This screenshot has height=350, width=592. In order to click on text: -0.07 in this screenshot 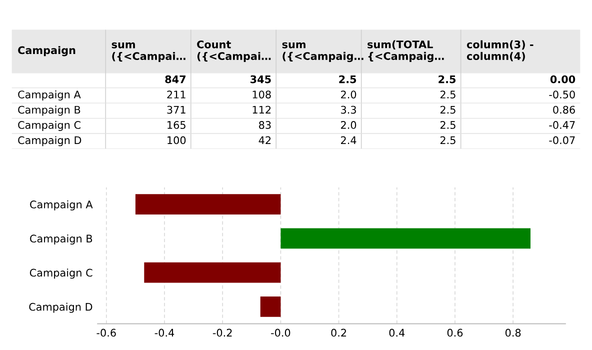, I will do `click(562, 140)`.